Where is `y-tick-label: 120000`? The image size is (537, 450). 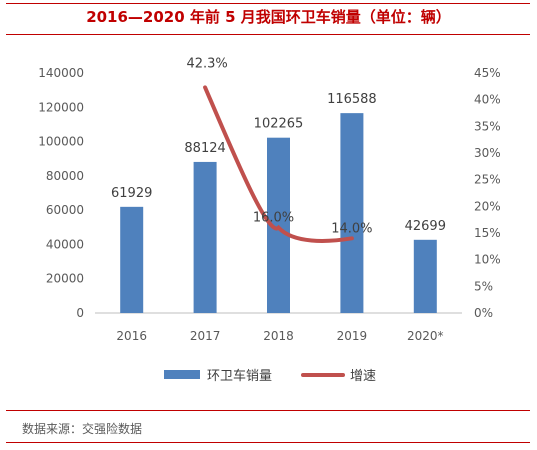
y-tick-label: 120000 is located at coordinates (61, 107).